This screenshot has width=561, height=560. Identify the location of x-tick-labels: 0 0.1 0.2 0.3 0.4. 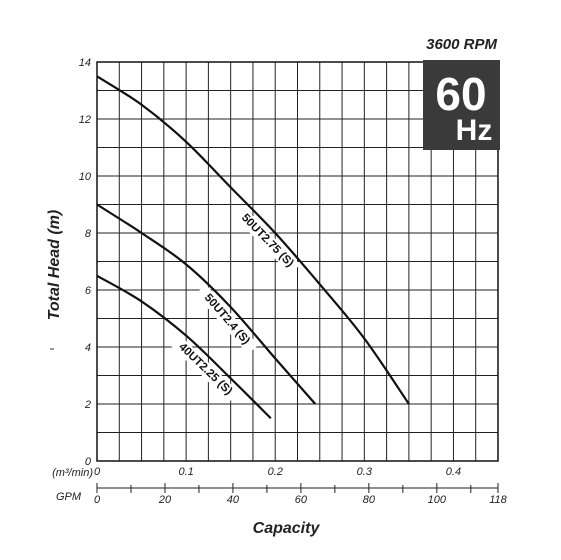
(277, 472).